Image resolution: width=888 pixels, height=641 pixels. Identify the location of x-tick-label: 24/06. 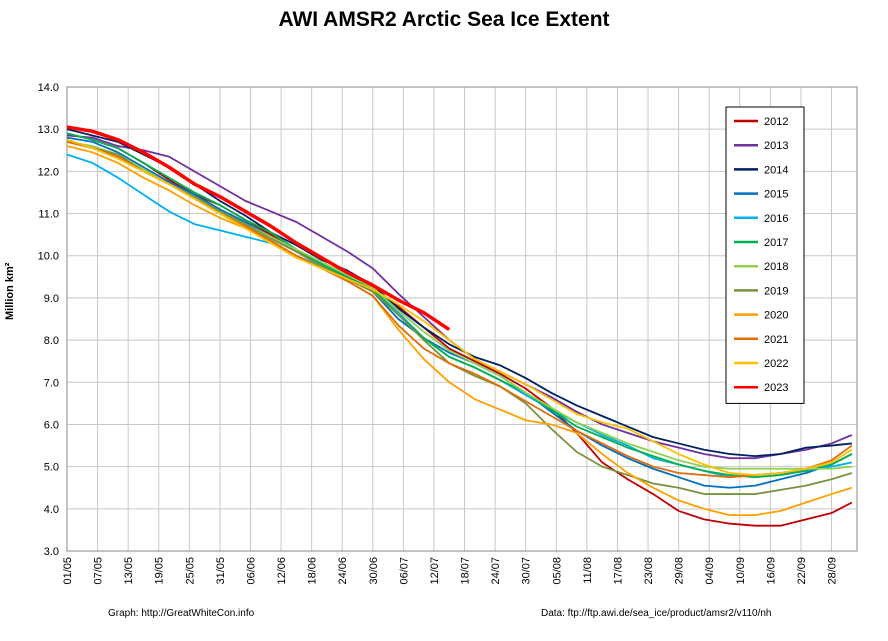
(343, 571).